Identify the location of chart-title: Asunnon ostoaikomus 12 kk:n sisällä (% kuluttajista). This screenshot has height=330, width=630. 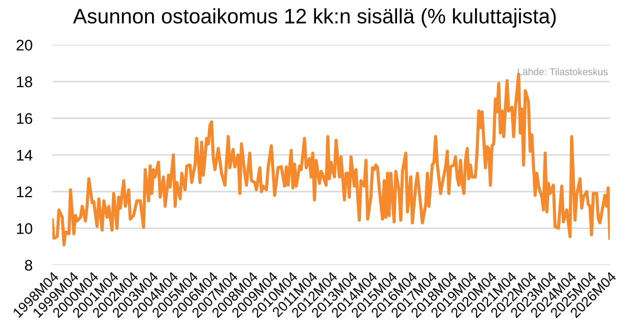
(314, 18).